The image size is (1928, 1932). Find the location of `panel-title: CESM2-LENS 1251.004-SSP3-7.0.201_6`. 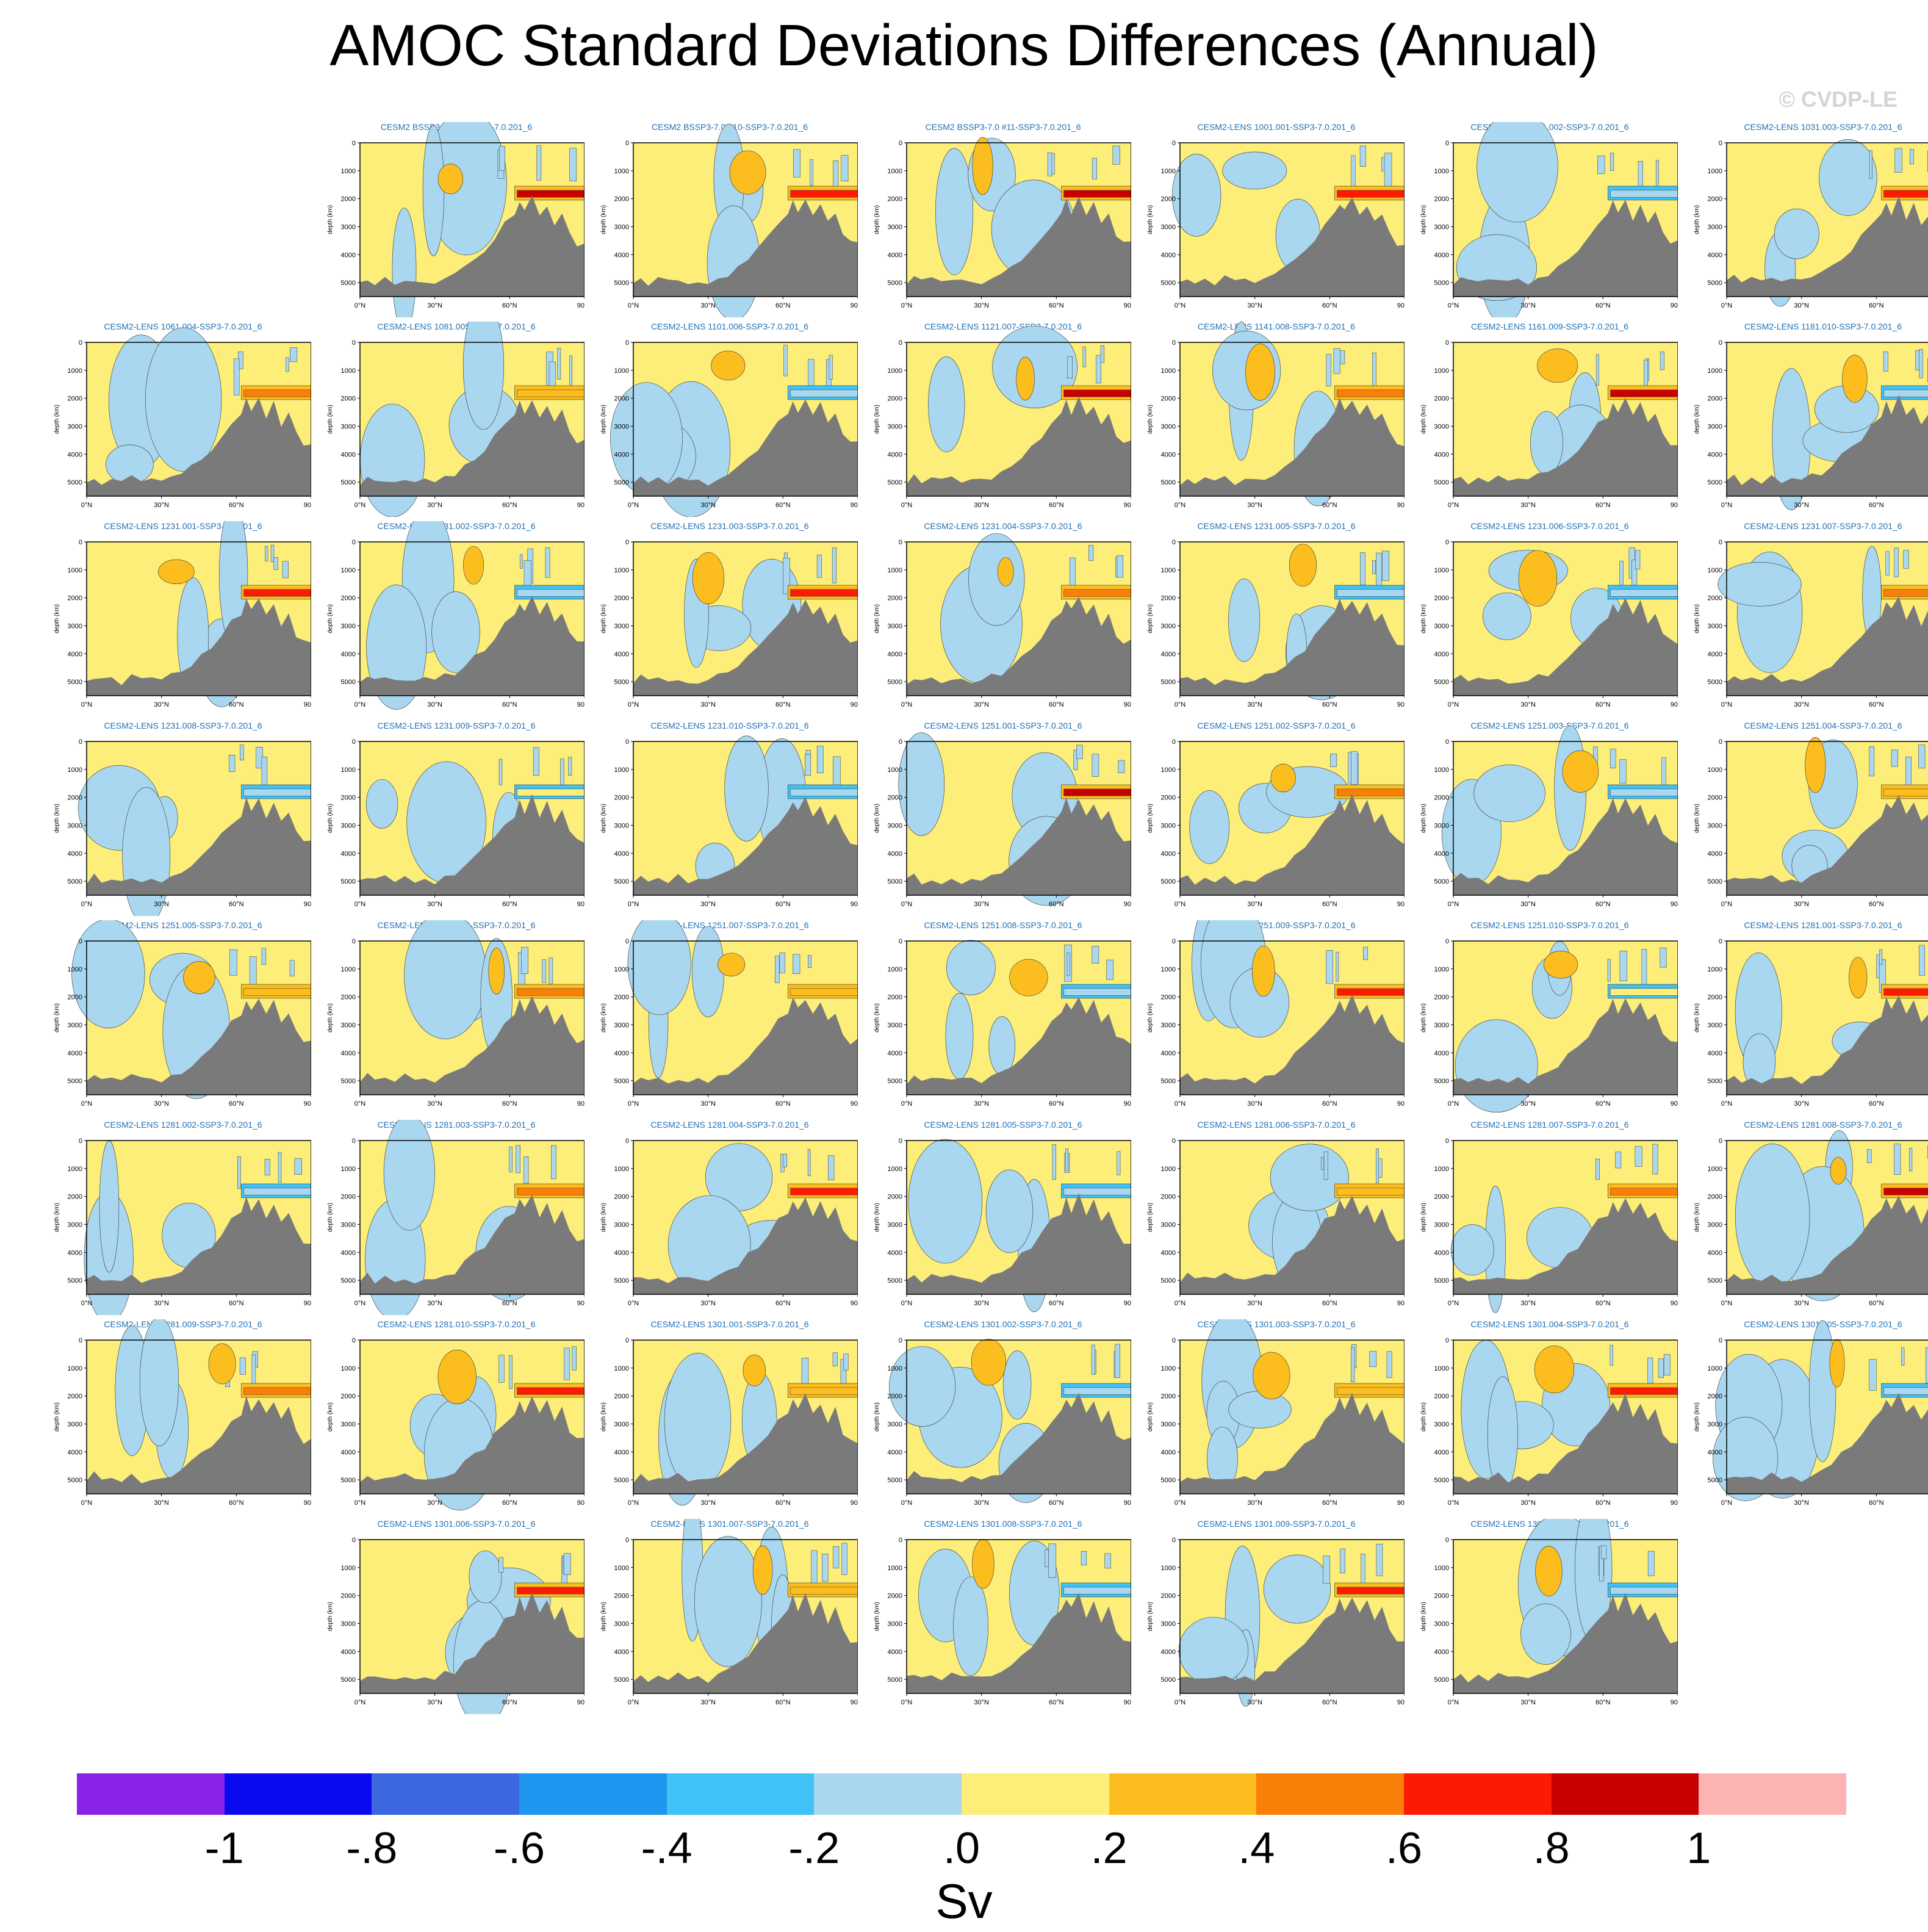

panel-title: CESM2-LENS 1251.004-SSP3-7.0.201_6 is located at coordinates (1823, 726).